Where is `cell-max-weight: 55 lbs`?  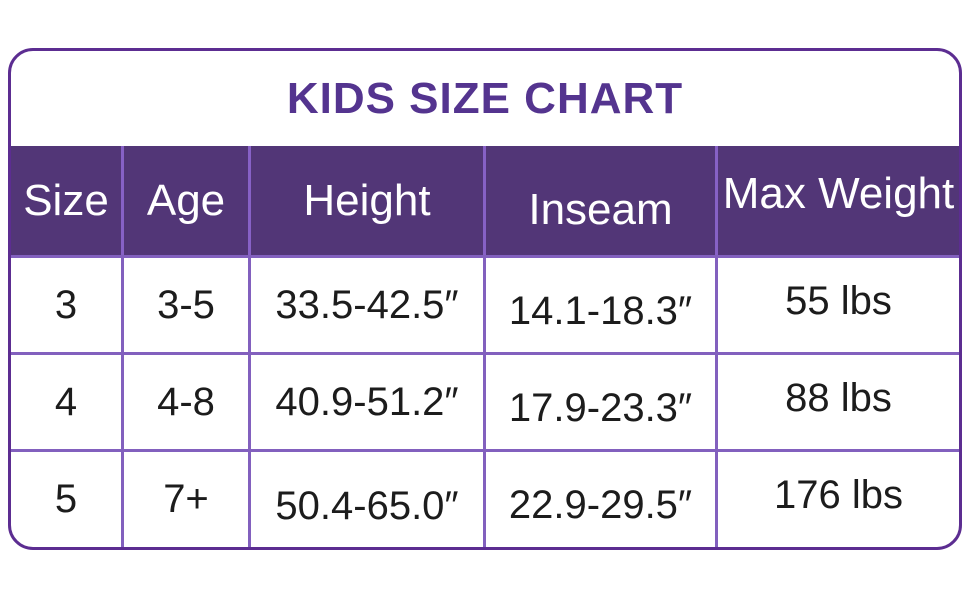 cell-max-weight: 55 lbs is located at coordinates (837, 305).